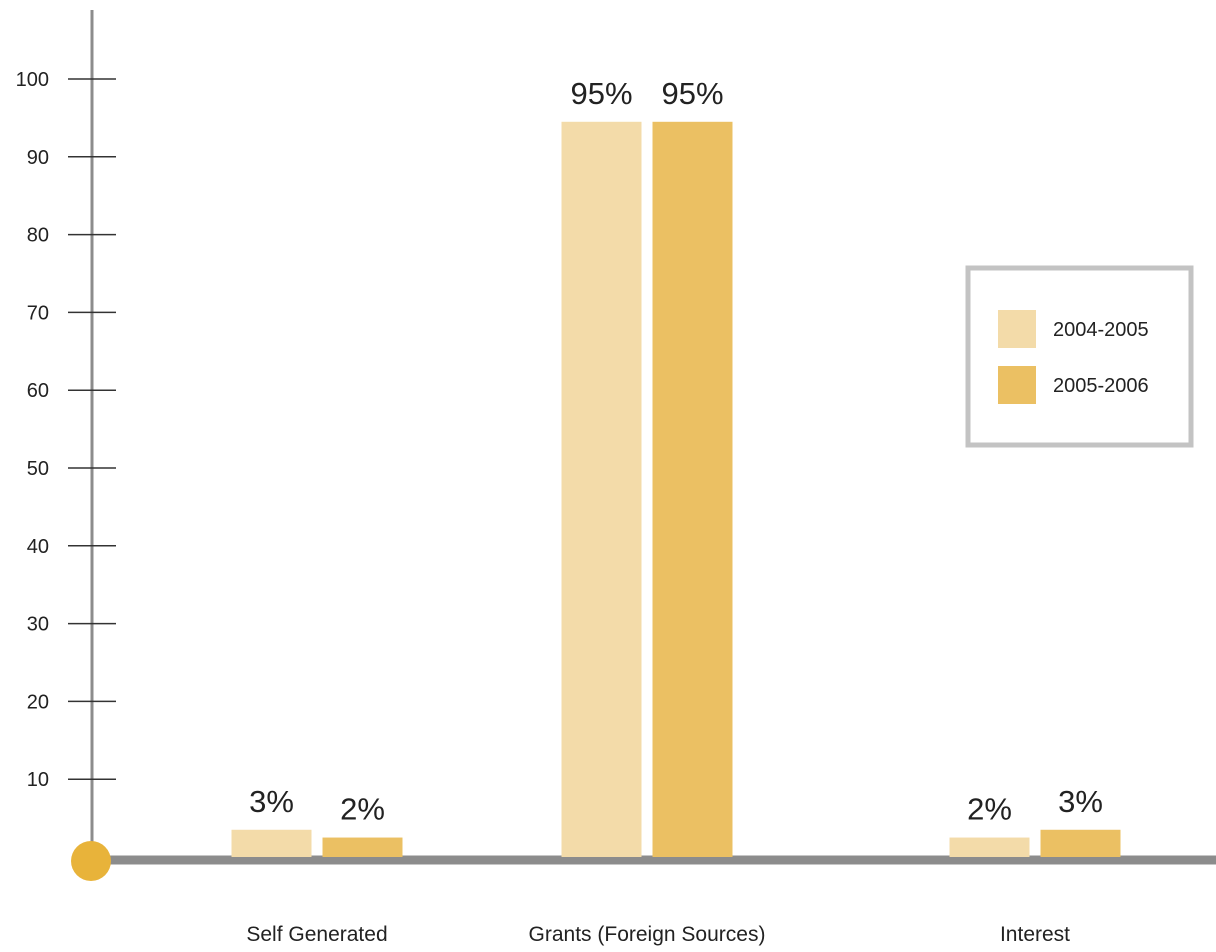 The image size is (1216, 952). I want to click on x-category-label: Interest, so click(1035, 934).